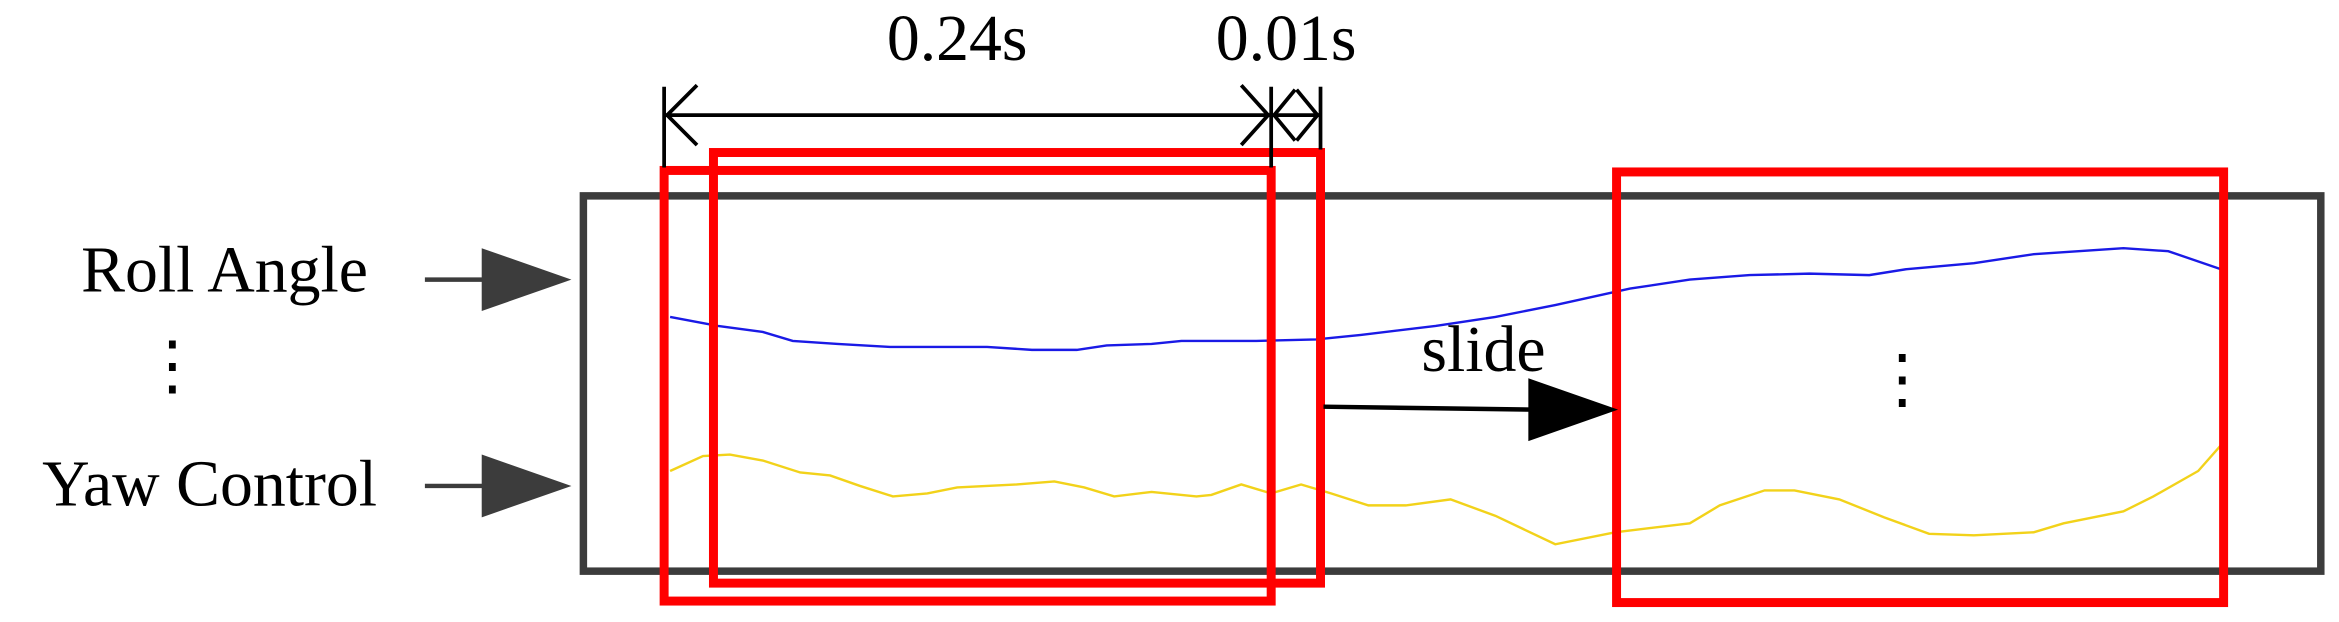 Image resolution: width=2339 pixels, height=622 pixels. I want to click on roll-angle-signal, so click(1445, 299).